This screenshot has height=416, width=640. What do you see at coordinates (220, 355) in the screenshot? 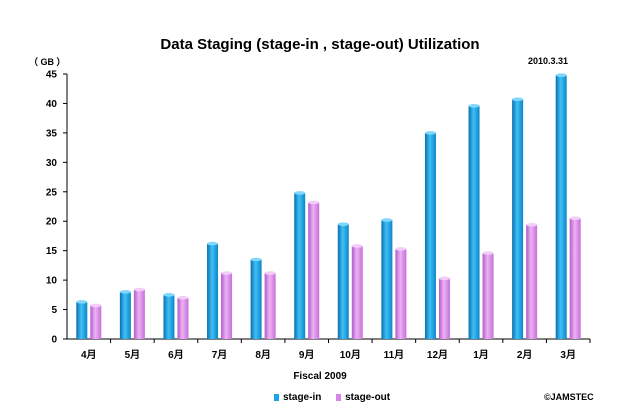
I see `x-tick-label: 7月` at bounding box center [220, 355].